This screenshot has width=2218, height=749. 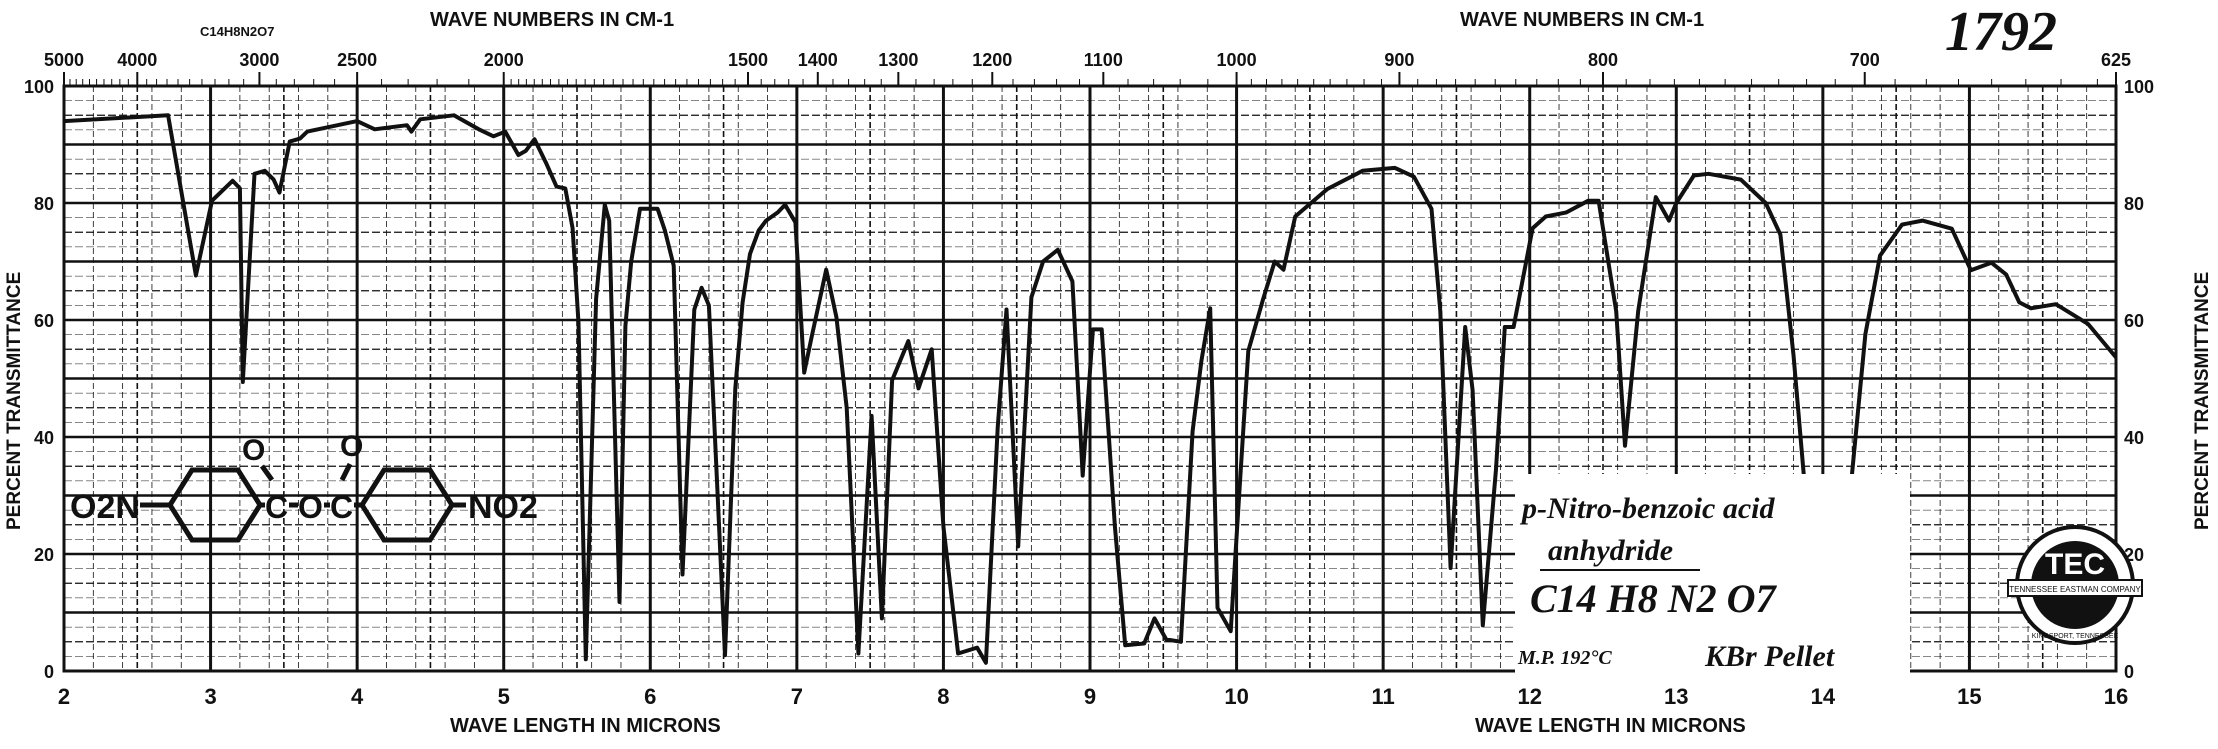 What do you see at coordinates (346, 472) in the screenshot?
I see `carbonyl-bond` at bounding box center [346, 472].